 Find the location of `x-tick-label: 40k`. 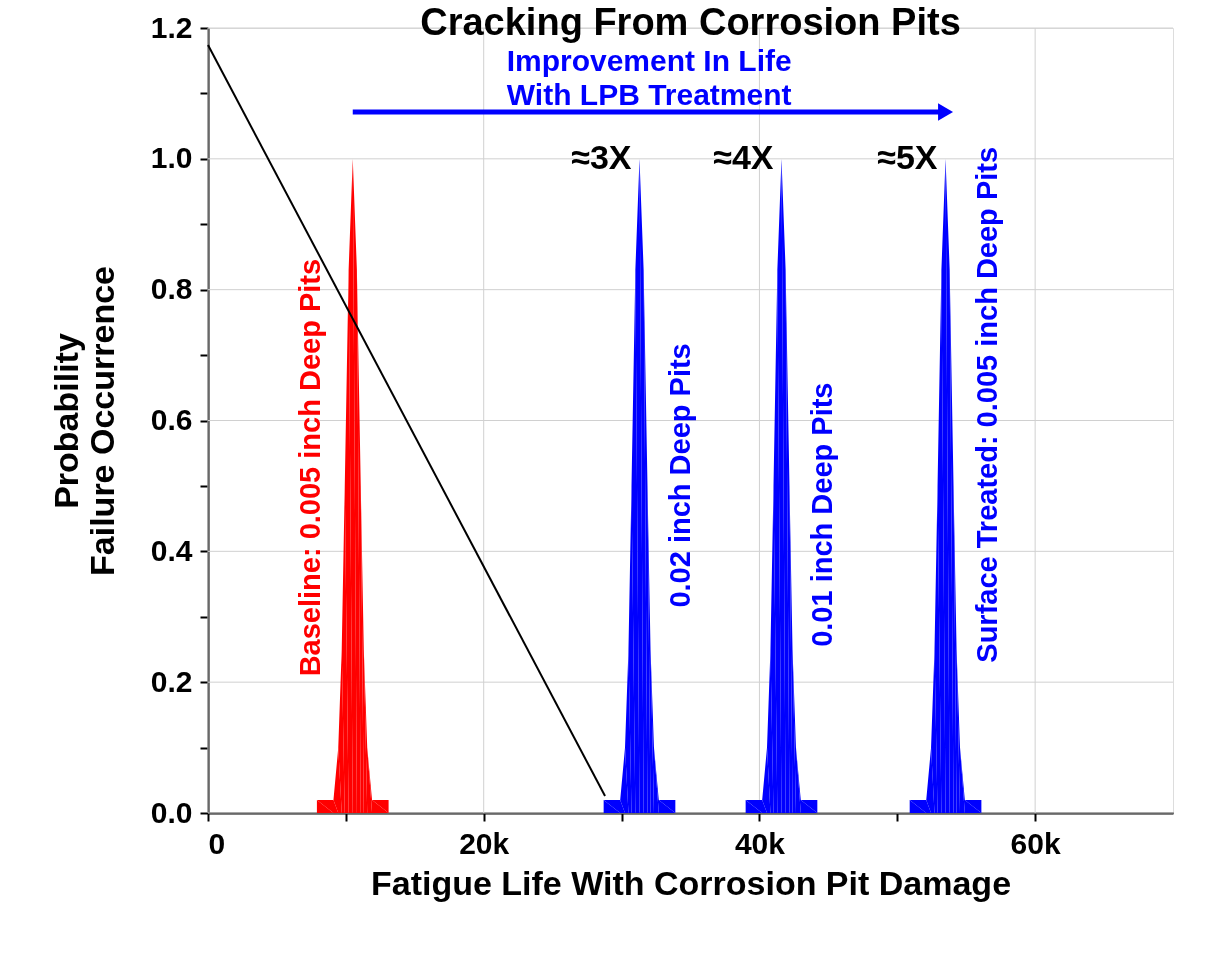

x-tick-label: 40k is located at coordinates (760, 843).